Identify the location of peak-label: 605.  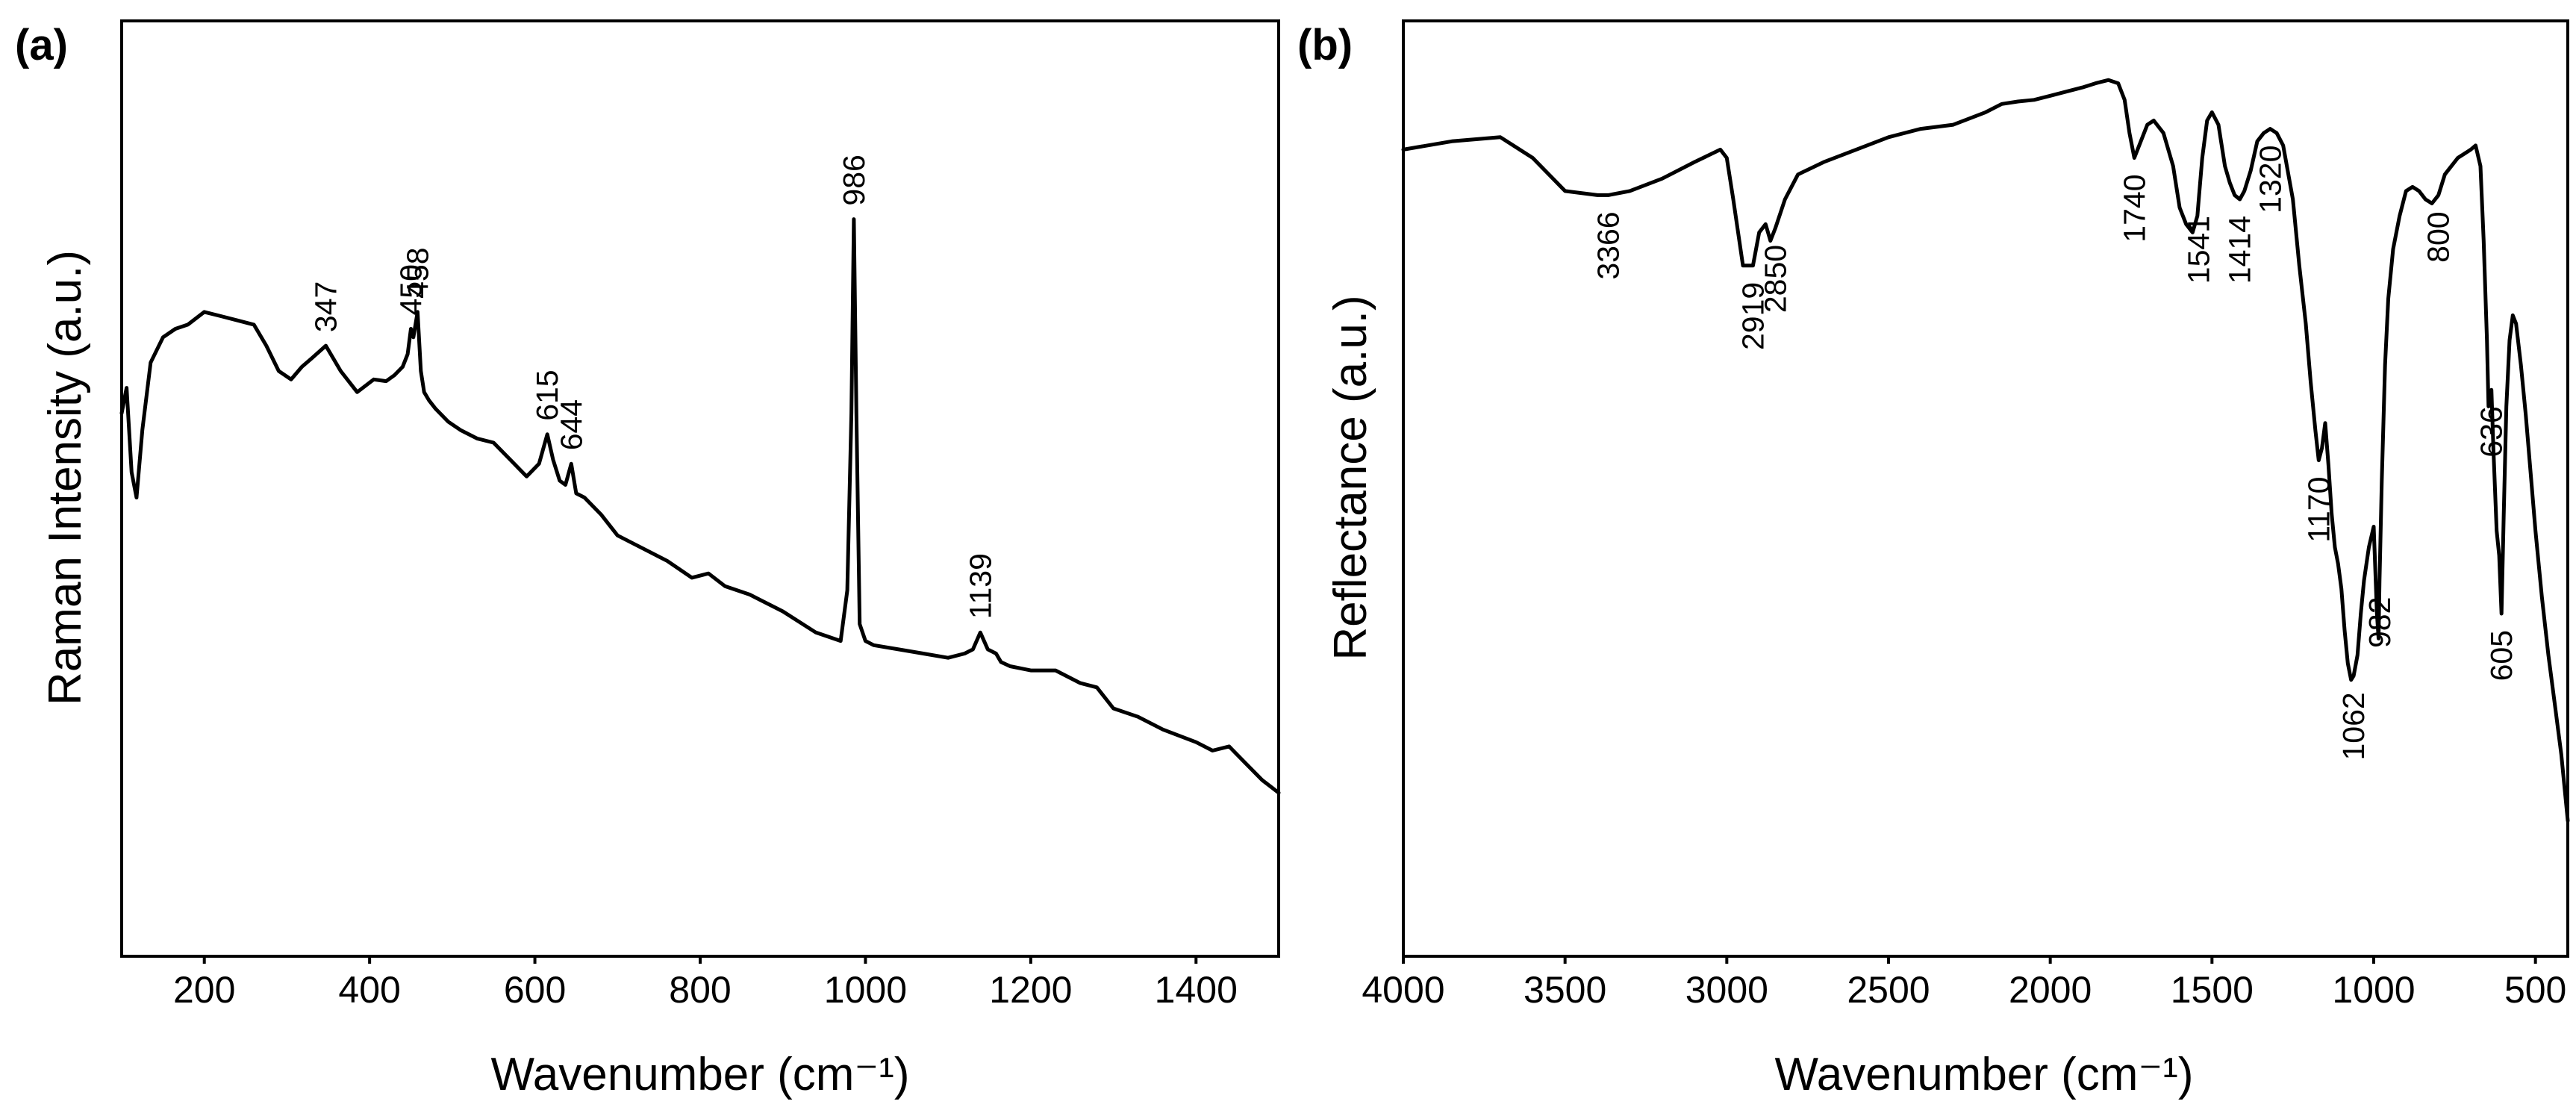
(2501, 655).